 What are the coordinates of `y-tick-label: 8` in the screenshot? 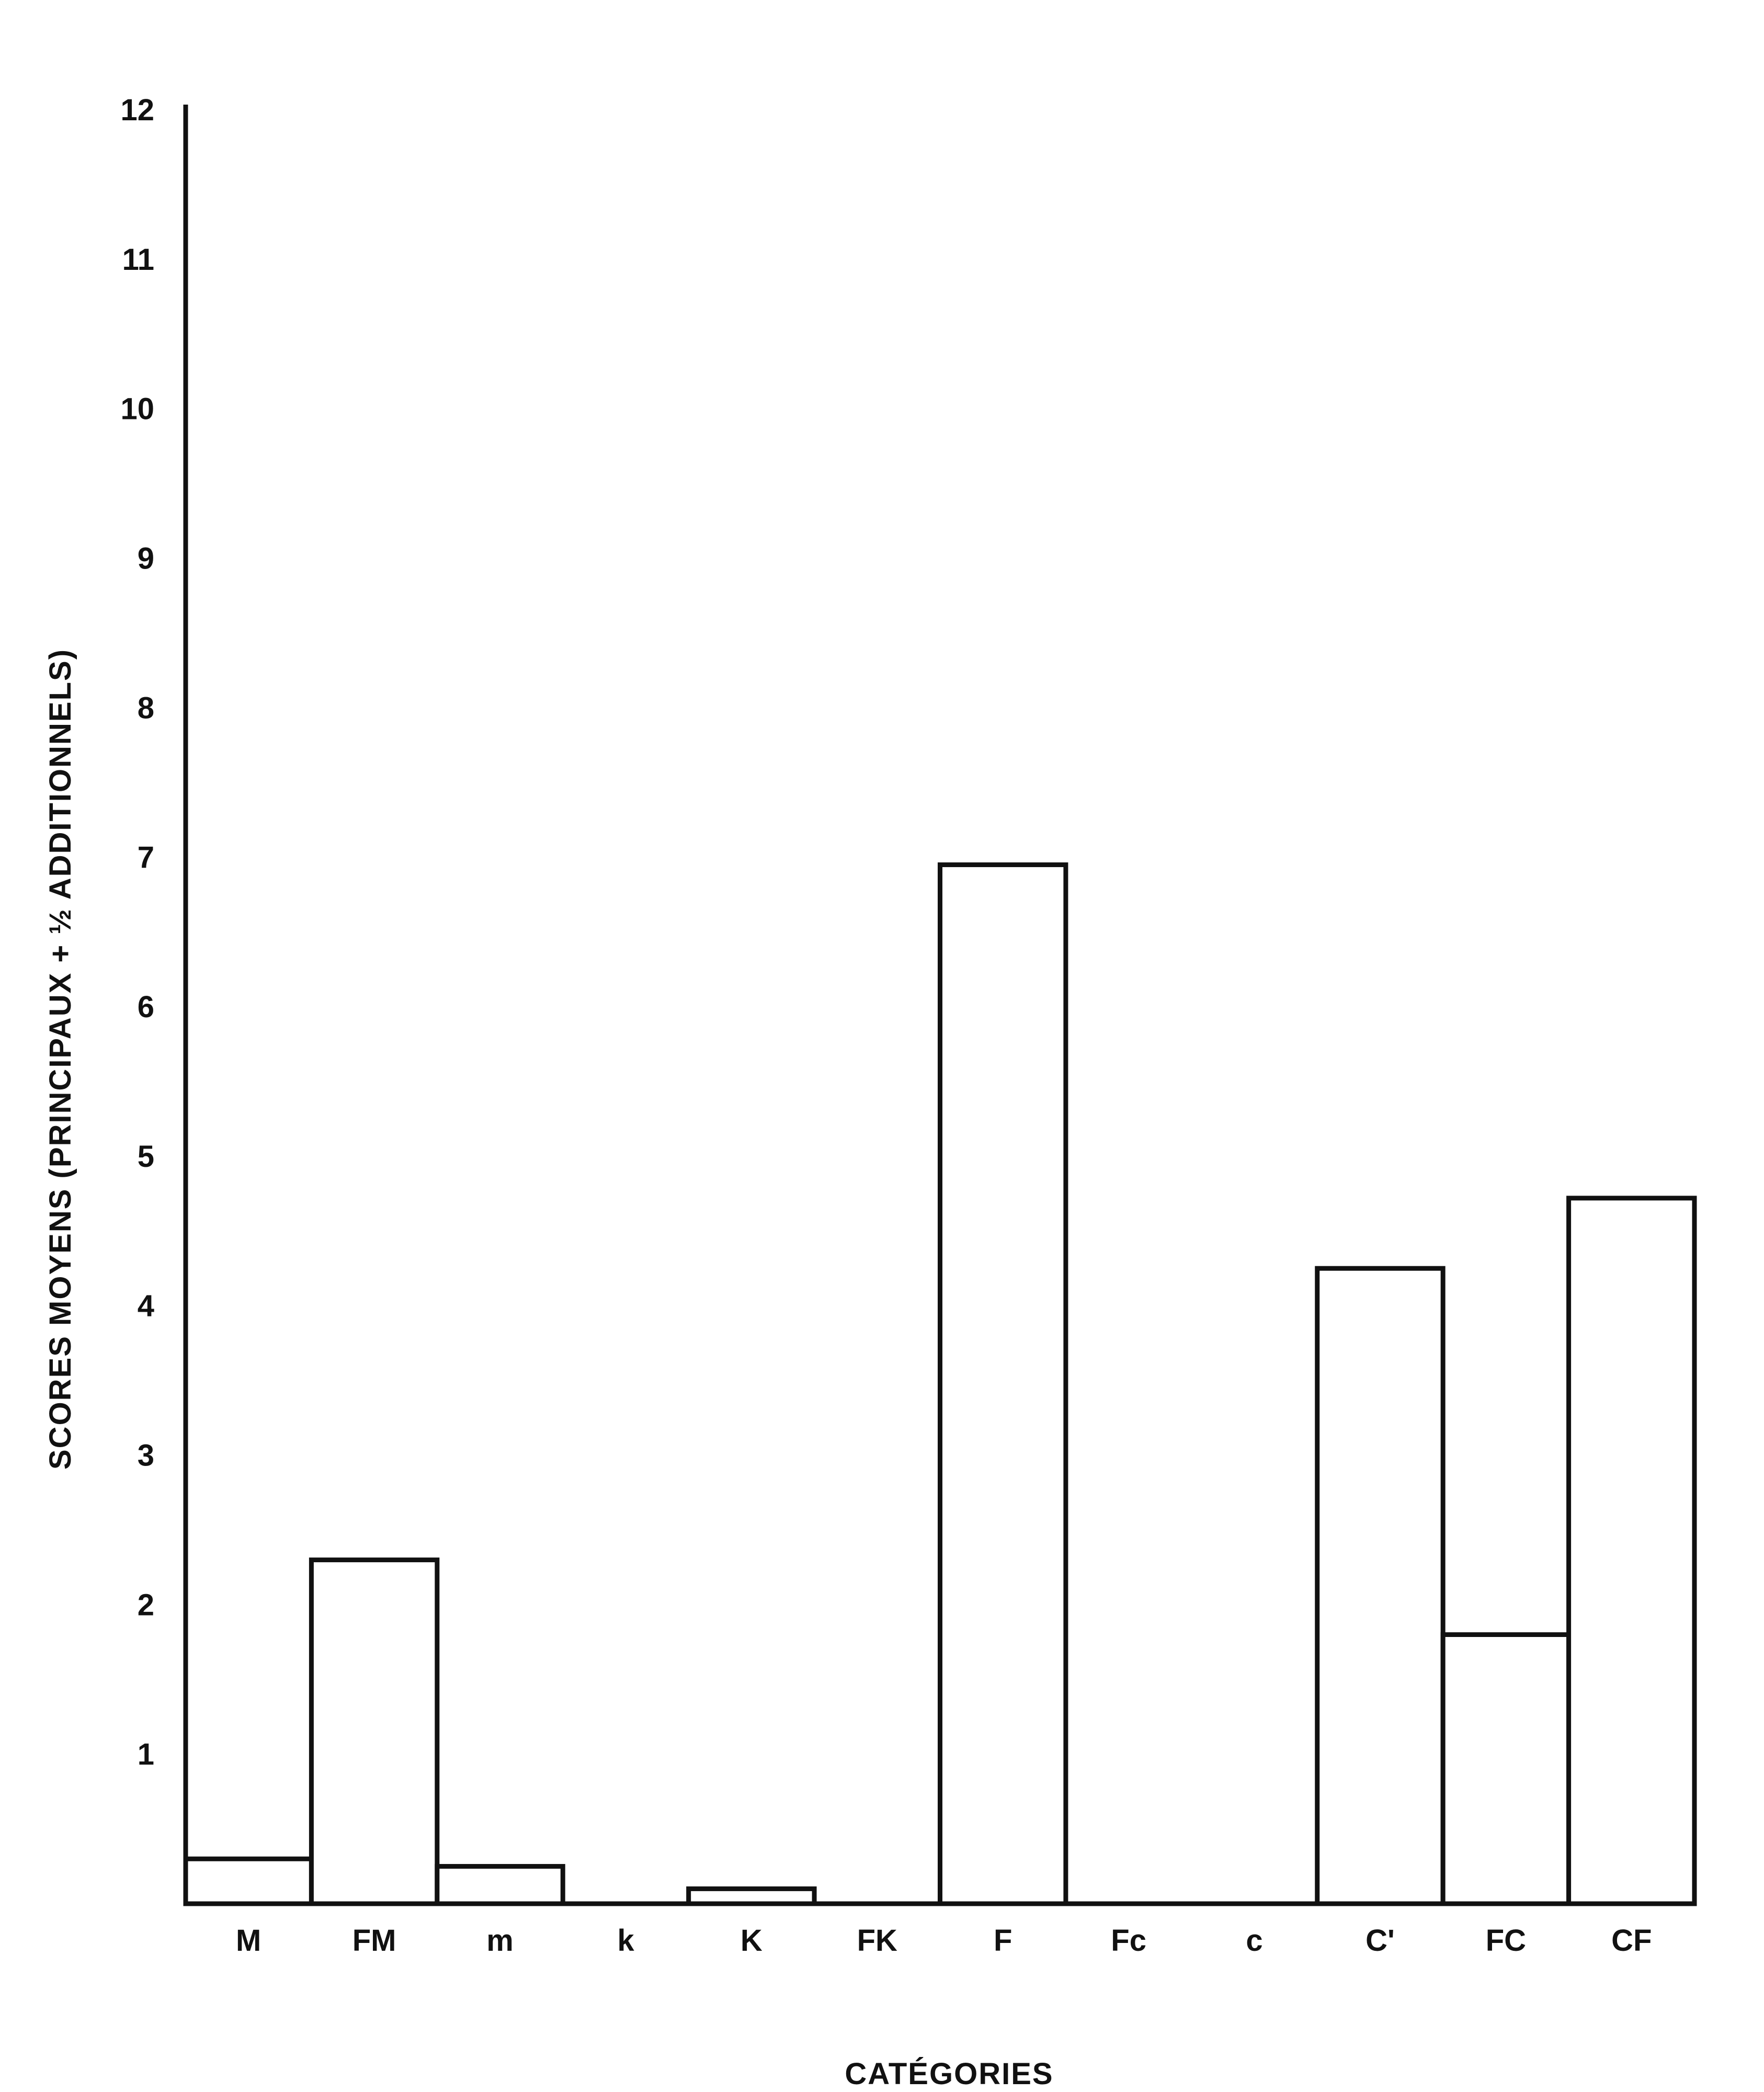 It's located at (146, 708).